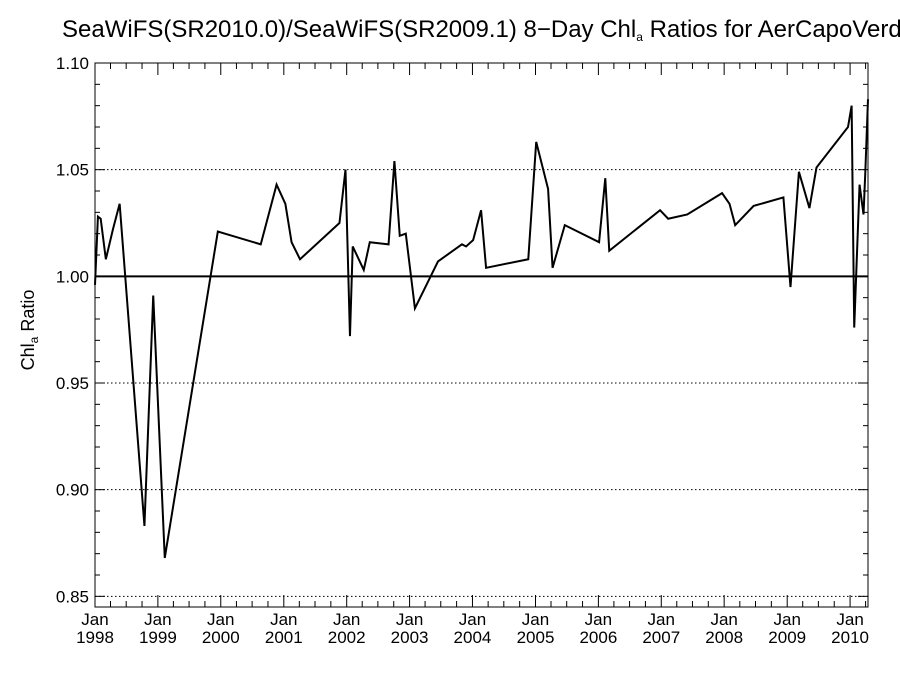  Describe the element at coordinates (347, 637) in the screenshot. I see `x-tick-label-year-4: 2002` at that location.